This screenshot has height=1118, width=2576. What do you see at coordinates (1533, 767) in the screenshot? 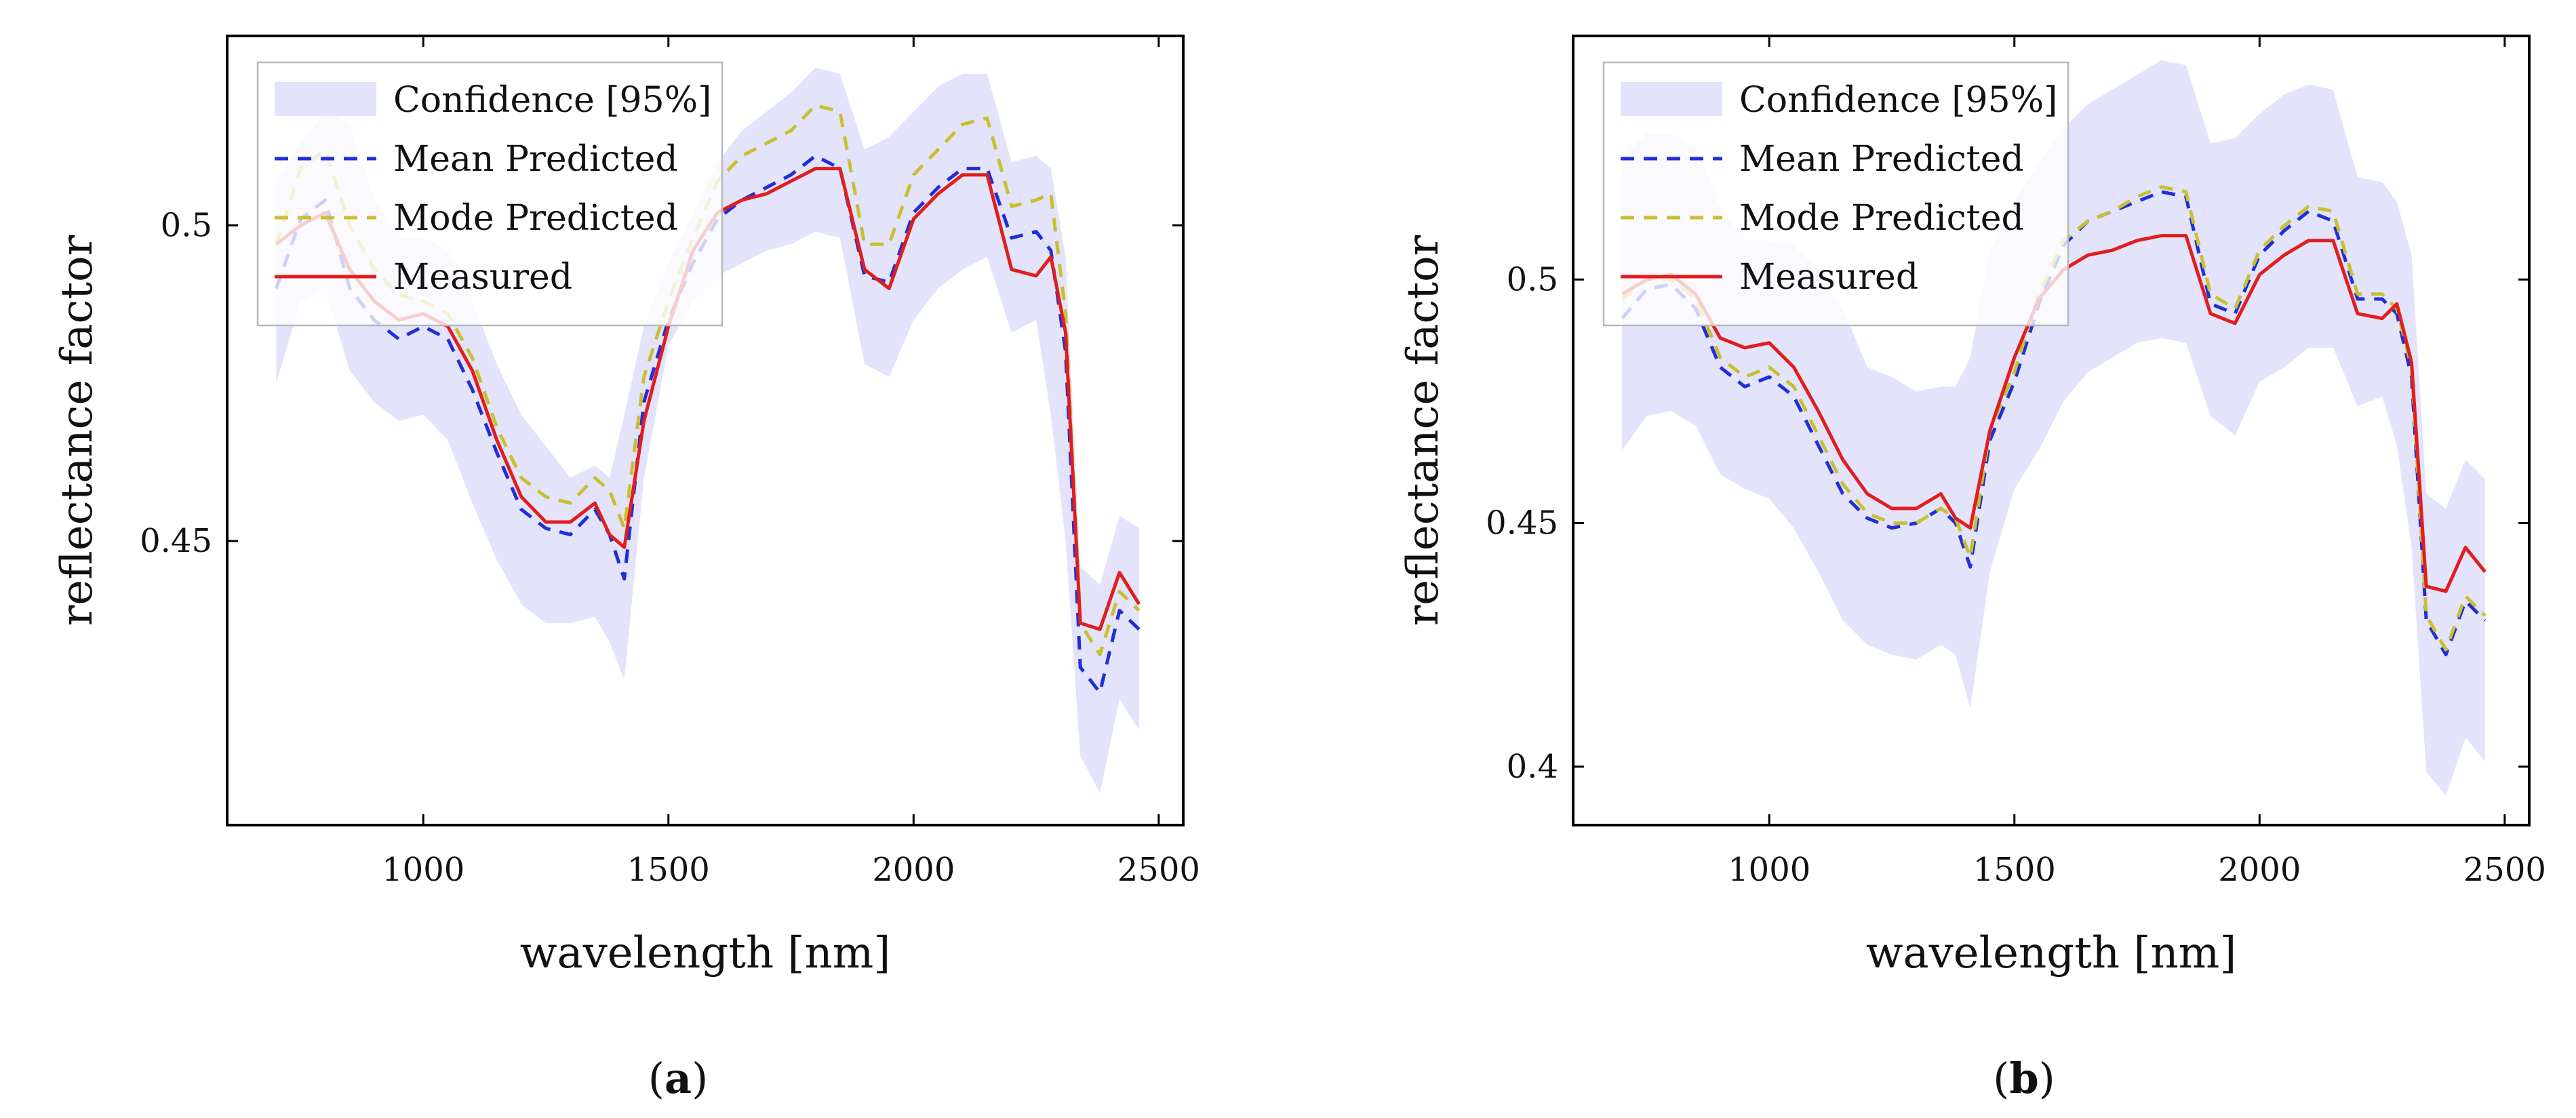
I see `y-tick-label: 0.4` at bounding box center [1533, 767].